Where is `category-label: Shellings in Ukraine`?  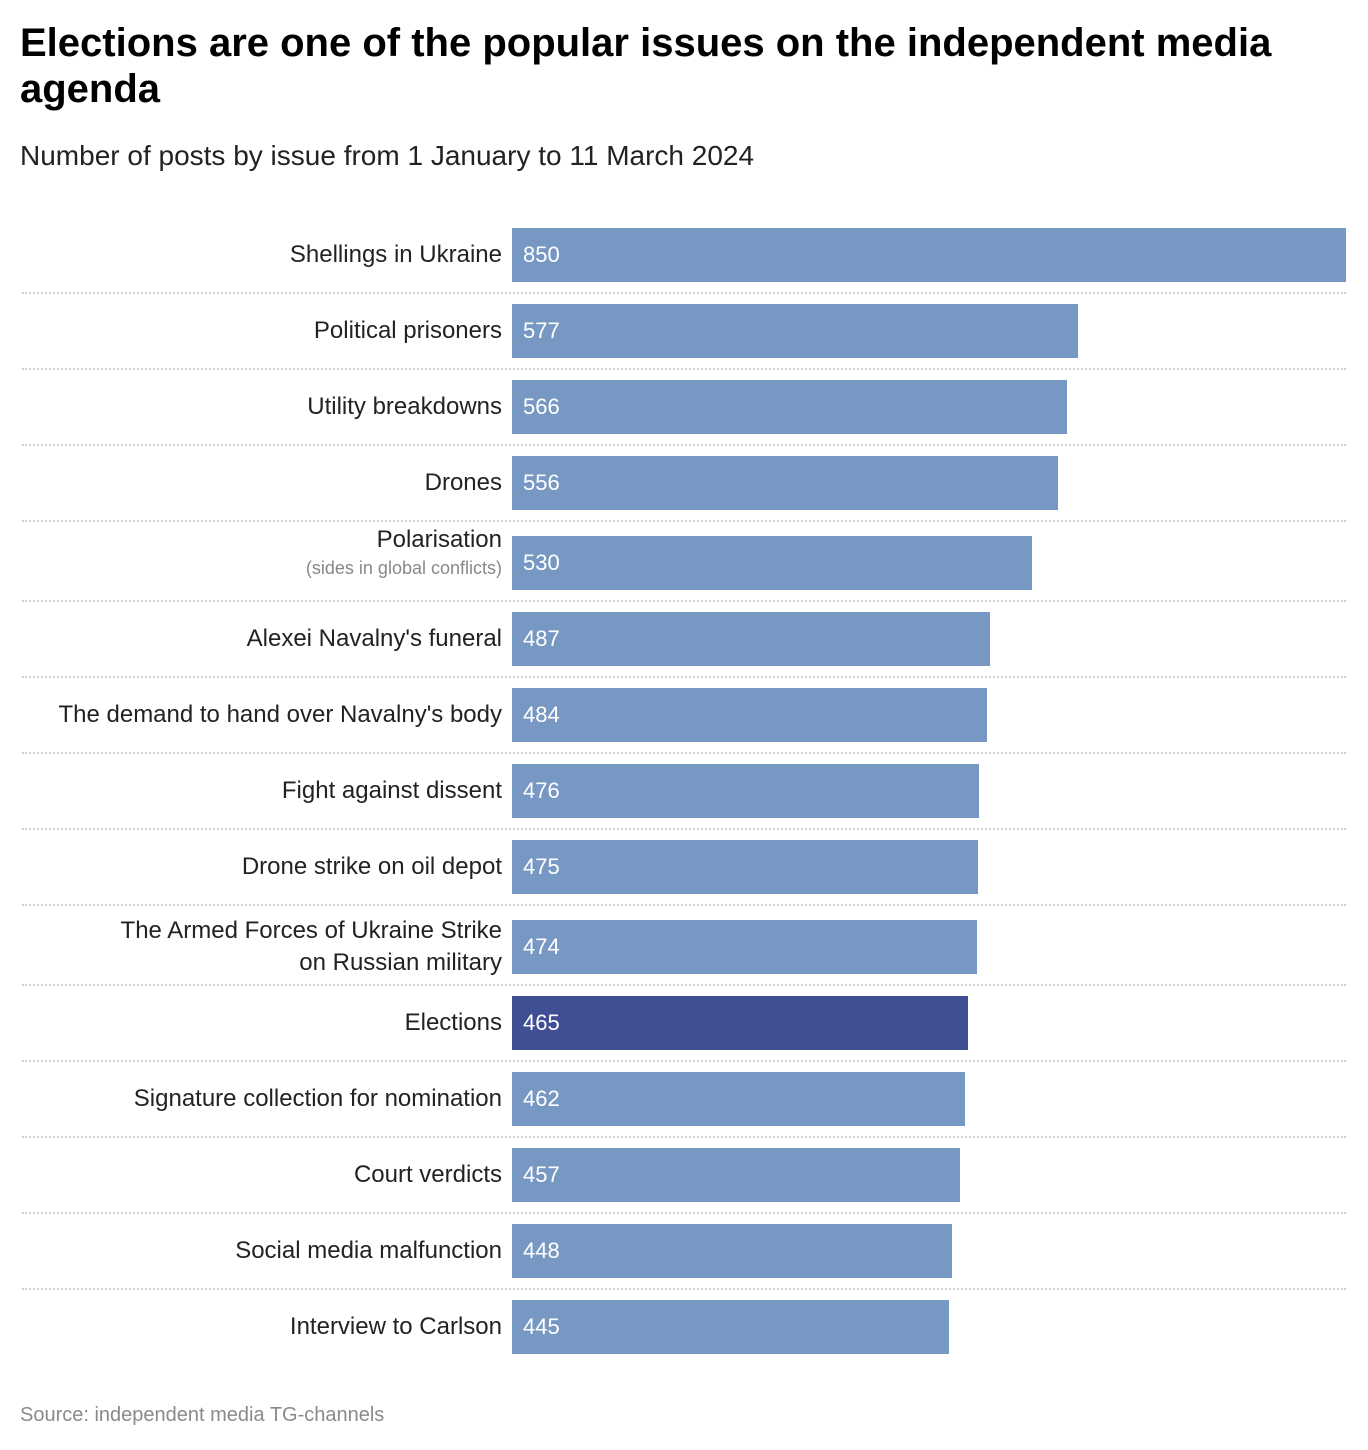 category-label: Shellings in Ukraine is located at coordinates (395, 254).